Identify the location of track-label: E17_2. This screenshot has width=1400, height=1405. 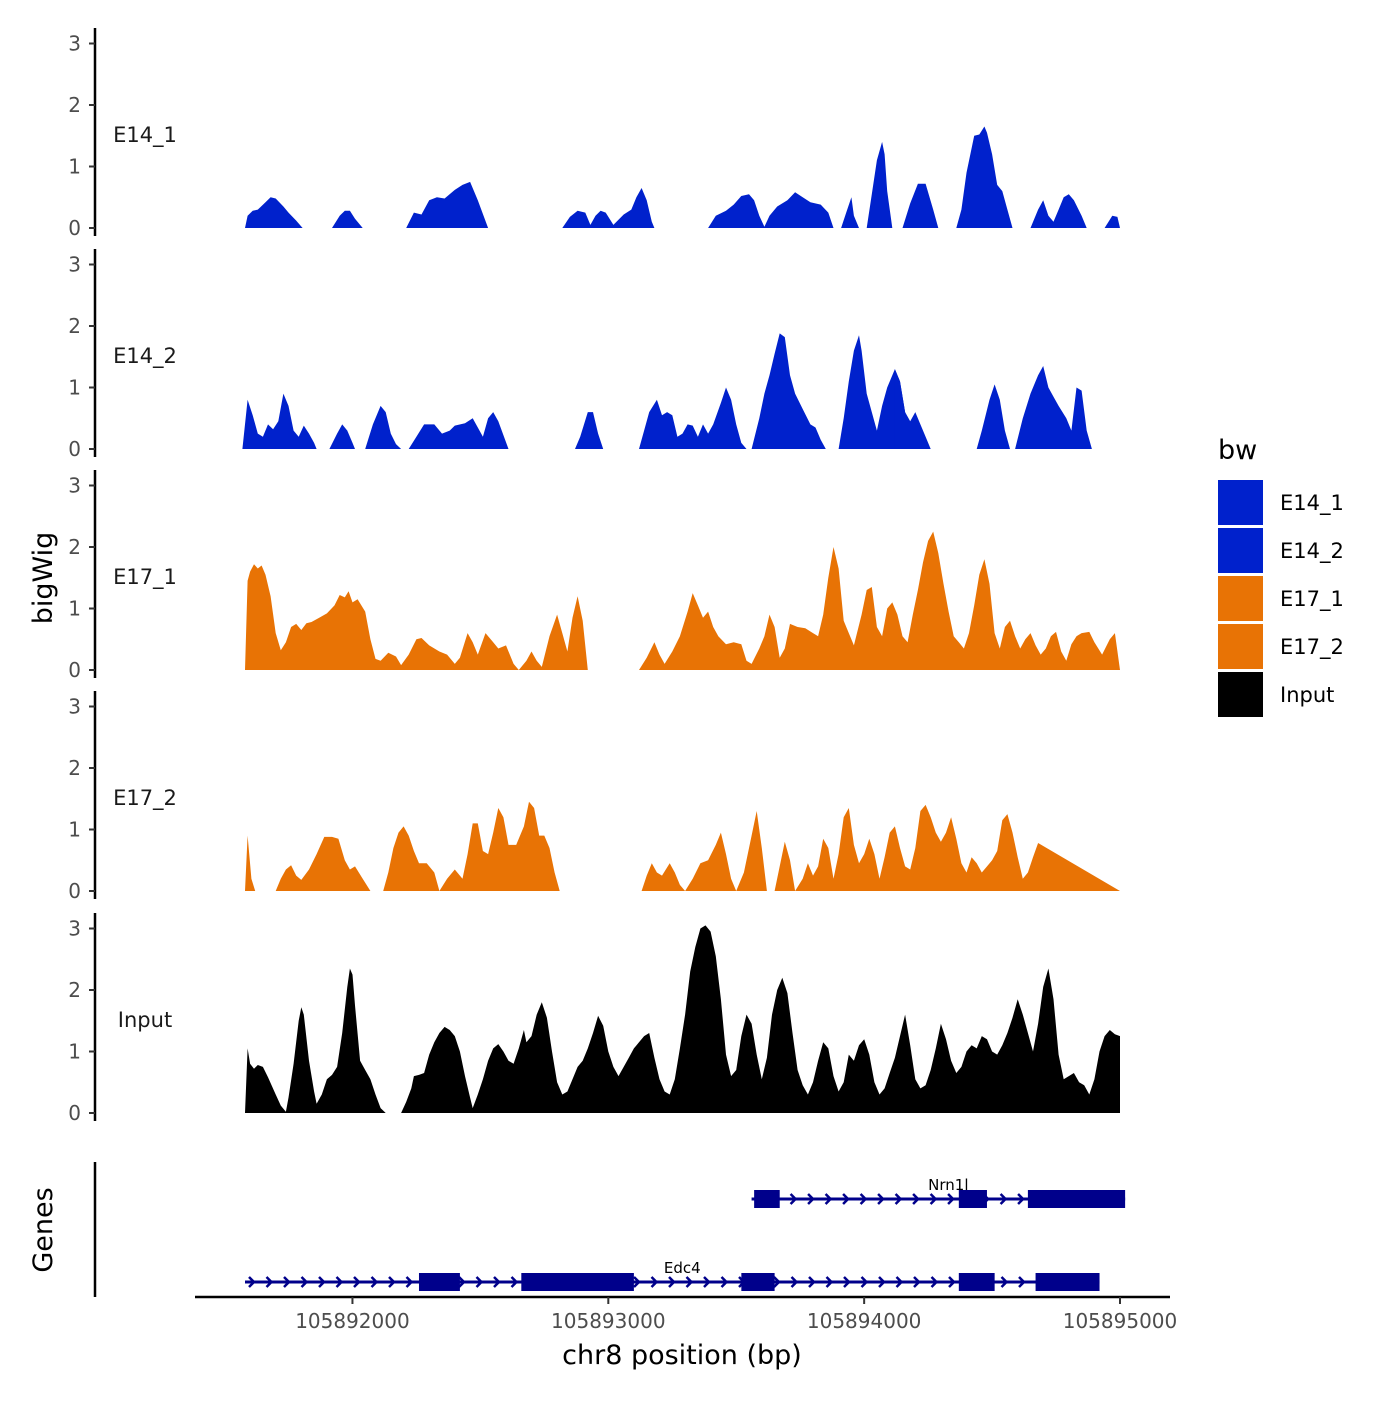
(145, 798).